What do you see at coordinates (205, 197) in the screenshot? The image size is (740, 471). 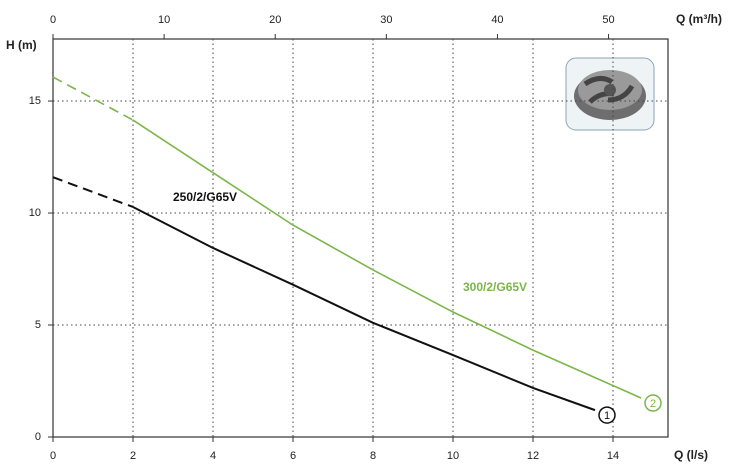 I see `series-label: 250/2/G65V` at bounding box center [205, 197].